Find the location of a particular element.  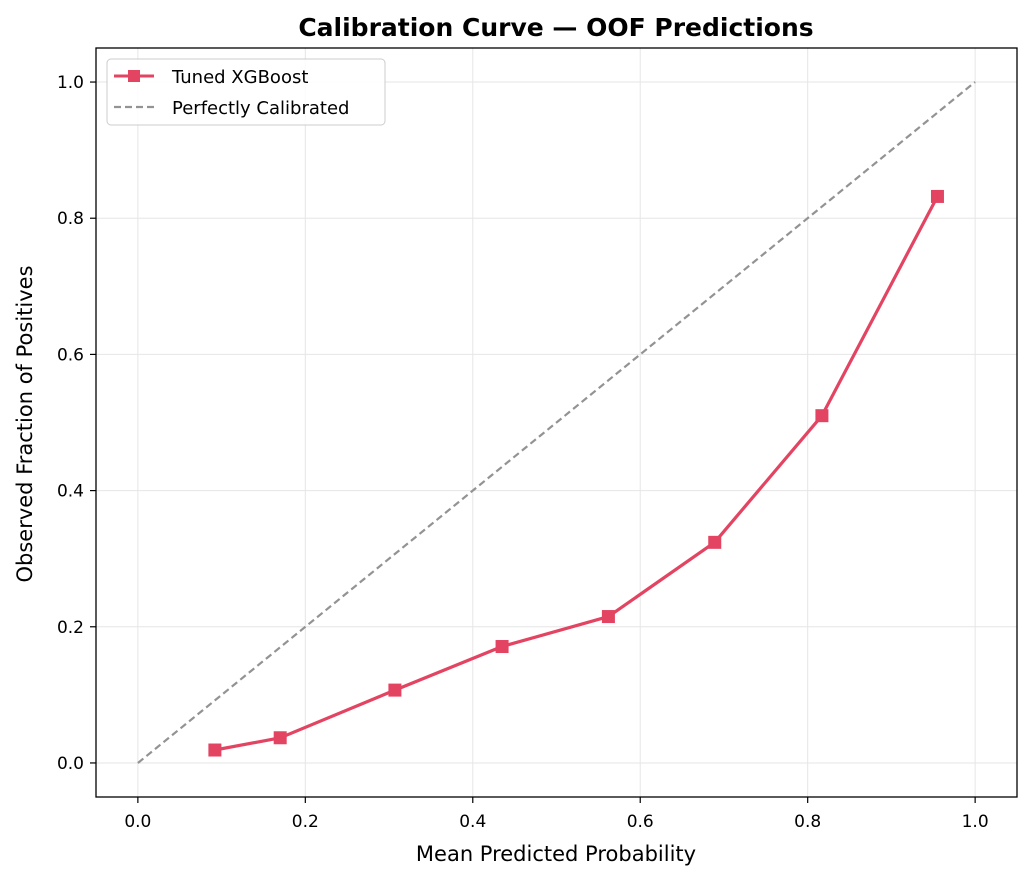

legend-swatch-xgboost-marker is located at coordinates (134, 76).